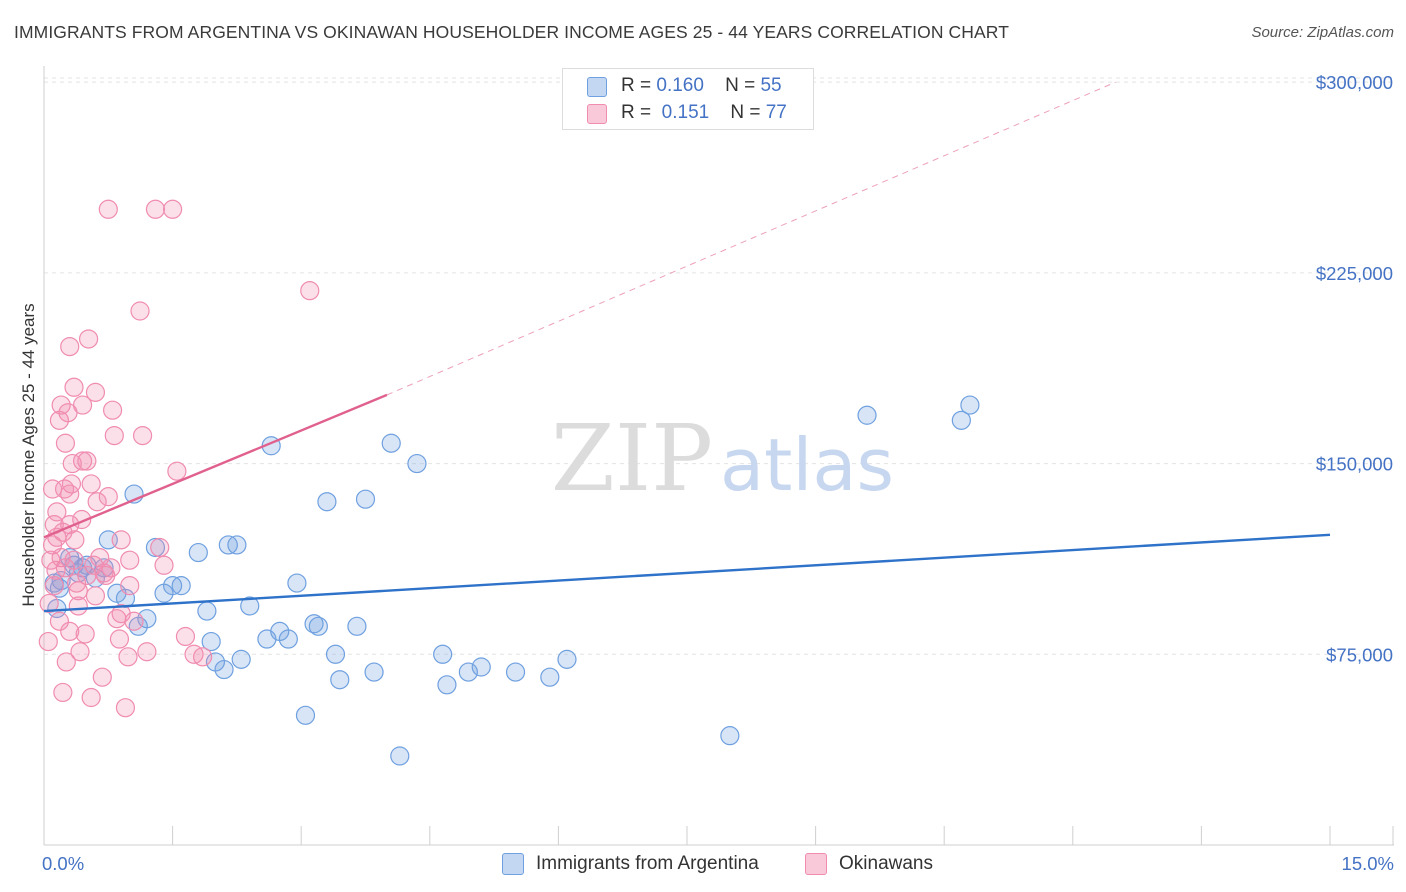 The height and width of the screenshot is (892, 1406). I want to click on stats-legend: R = 0.160 N = 55 R = 0.151 N = 77, so click(688, 99).